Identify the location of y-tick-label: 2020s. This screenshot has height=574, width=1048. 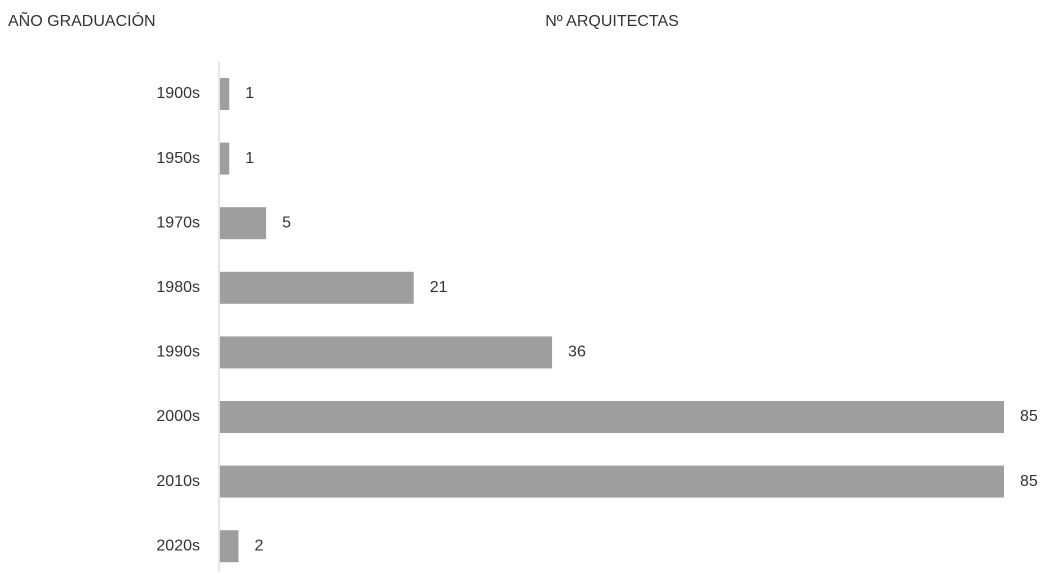
(178, 545).